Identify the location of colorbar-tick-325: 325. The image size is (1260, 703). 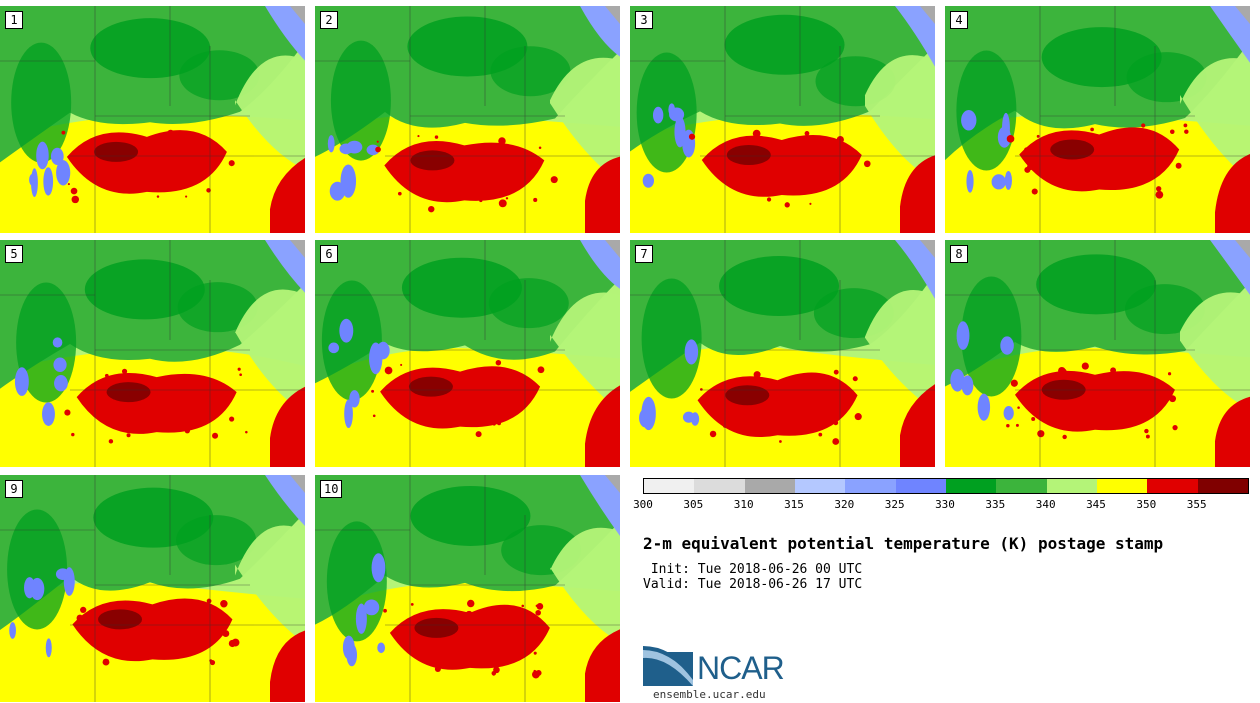
(894, 504).